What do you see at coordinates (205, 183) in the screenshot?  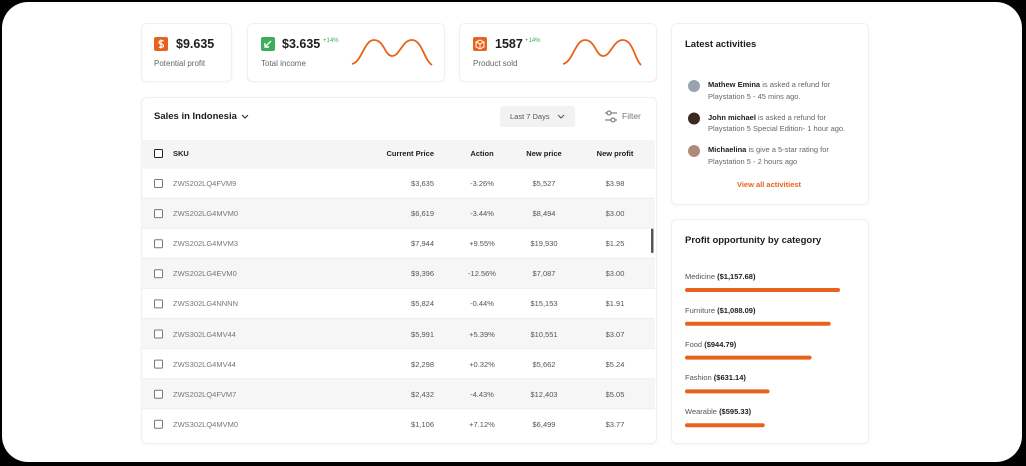 I see `cell: ZWS202LQ4FVM9` at bounding box center [205, 183].